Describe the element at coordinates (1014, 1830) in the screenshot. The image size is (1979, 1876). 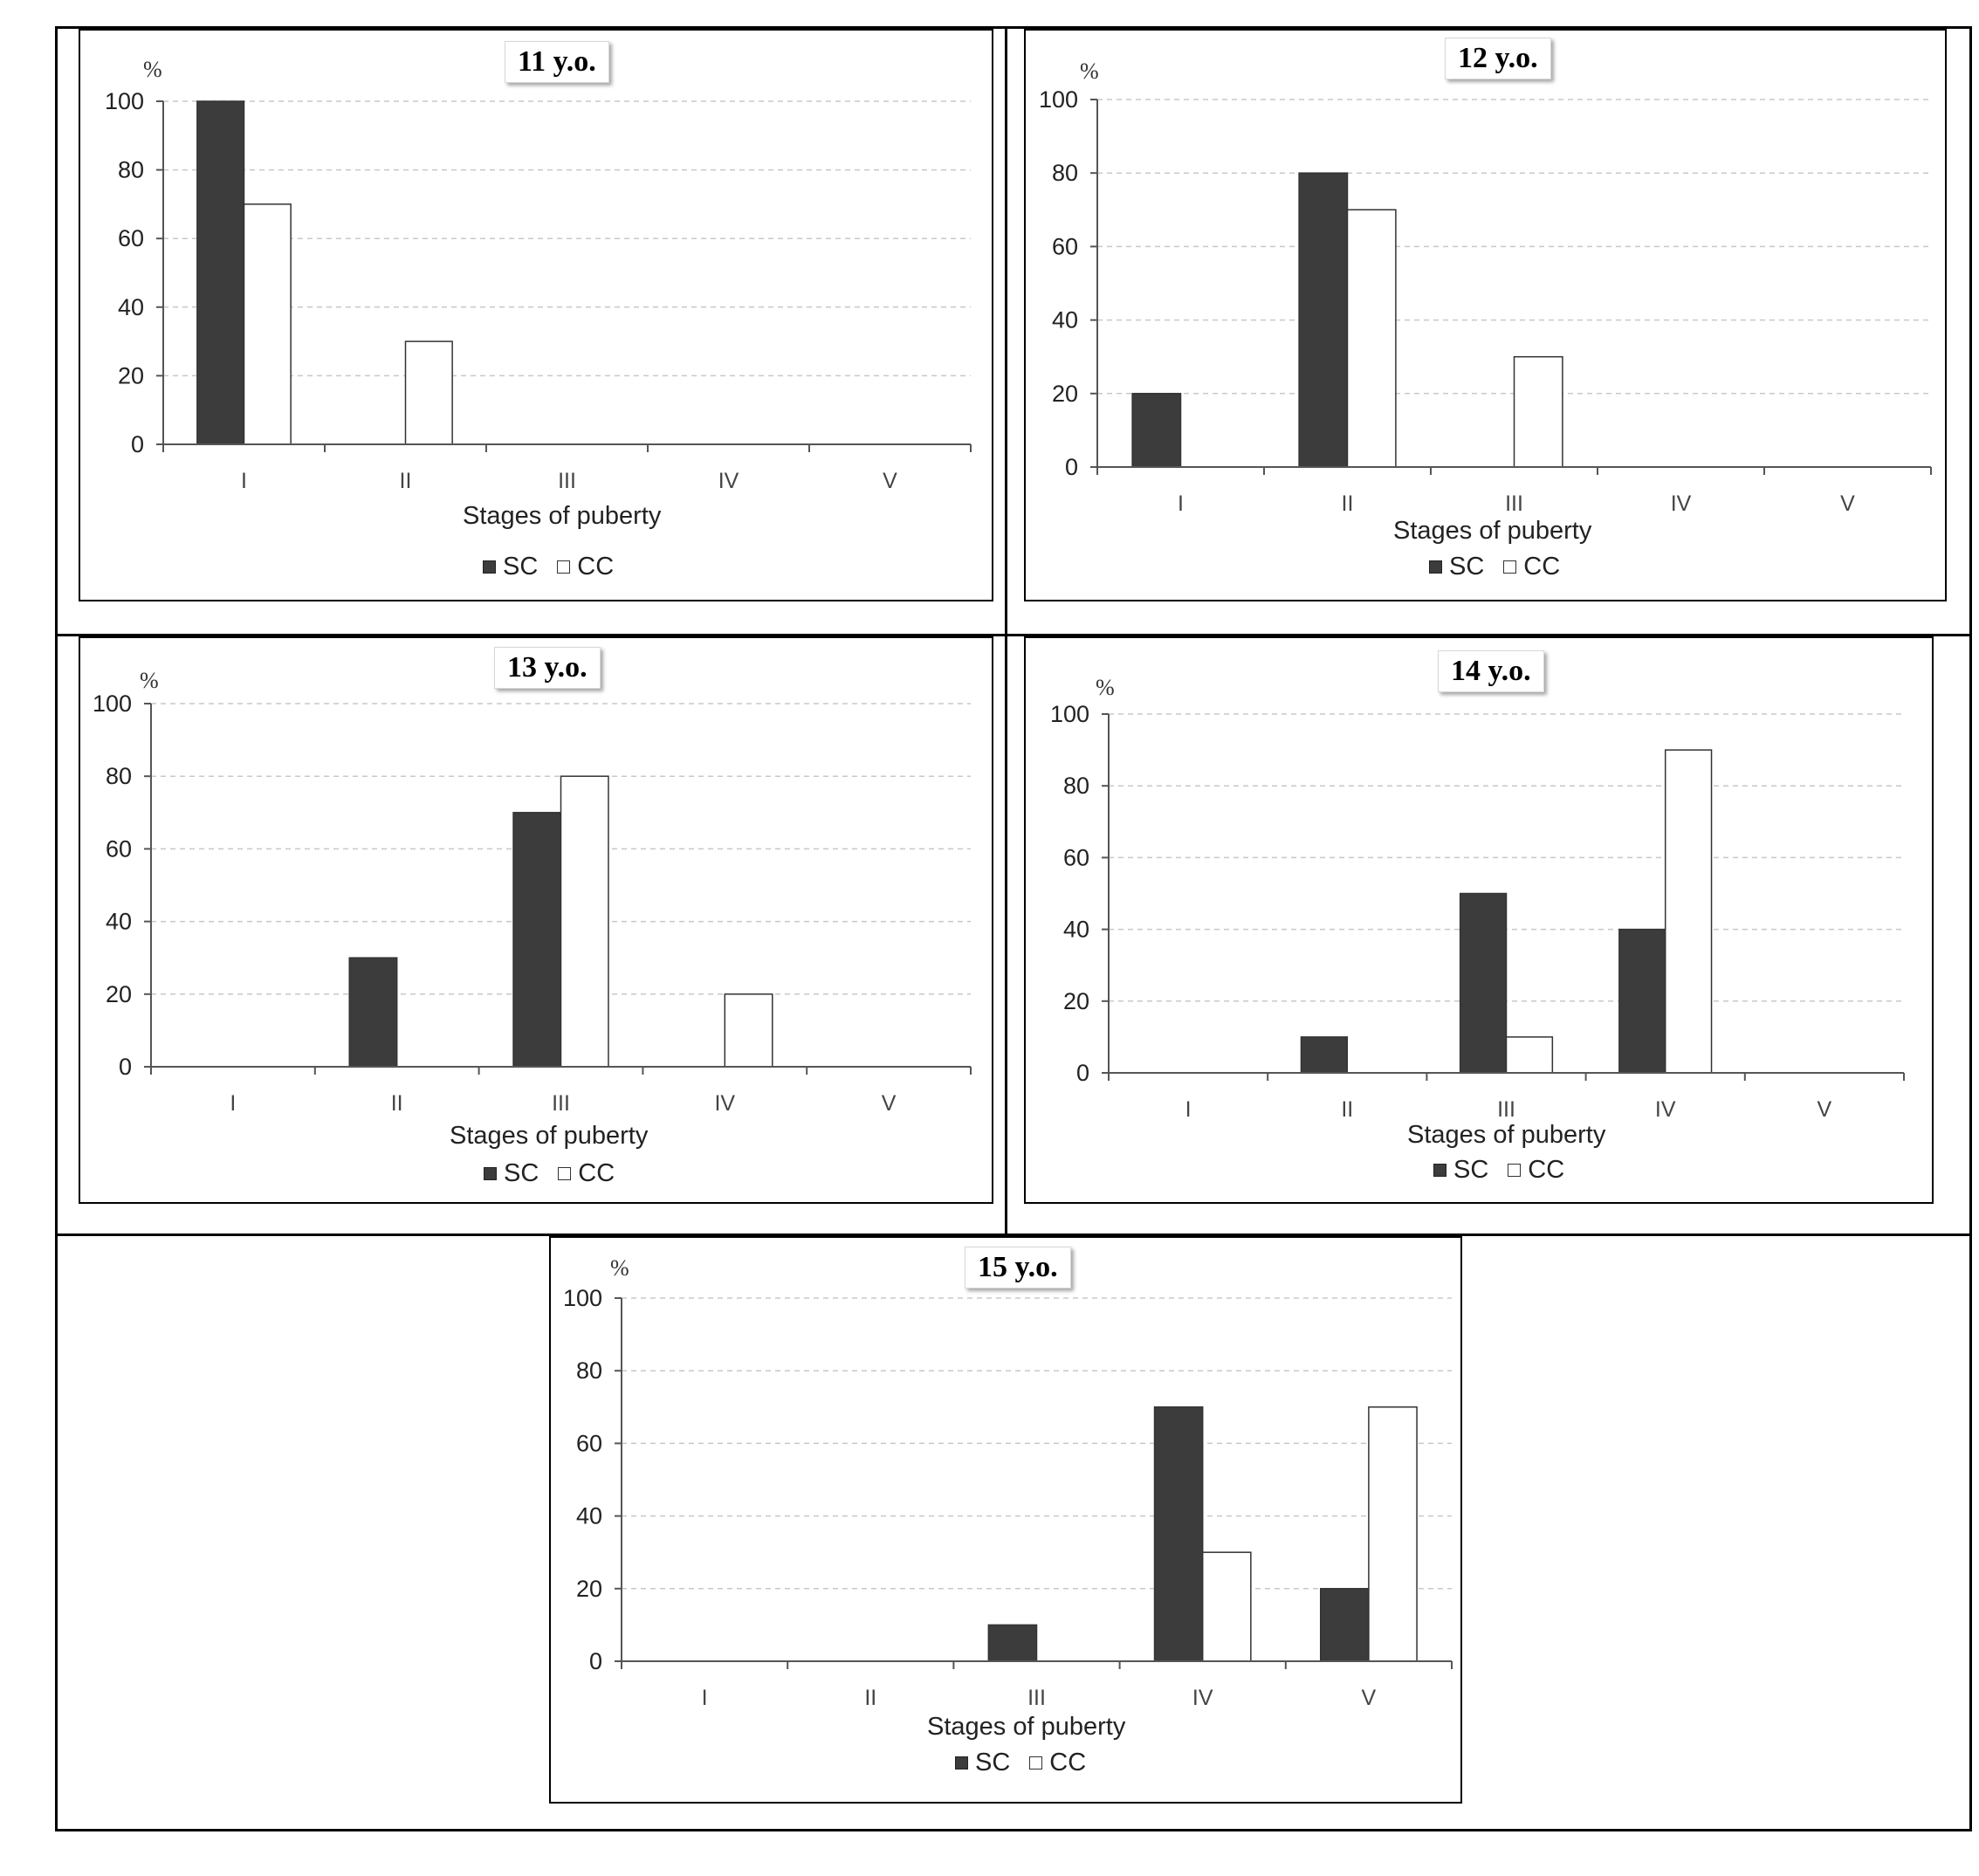
I see `frame-bottom` at that location.